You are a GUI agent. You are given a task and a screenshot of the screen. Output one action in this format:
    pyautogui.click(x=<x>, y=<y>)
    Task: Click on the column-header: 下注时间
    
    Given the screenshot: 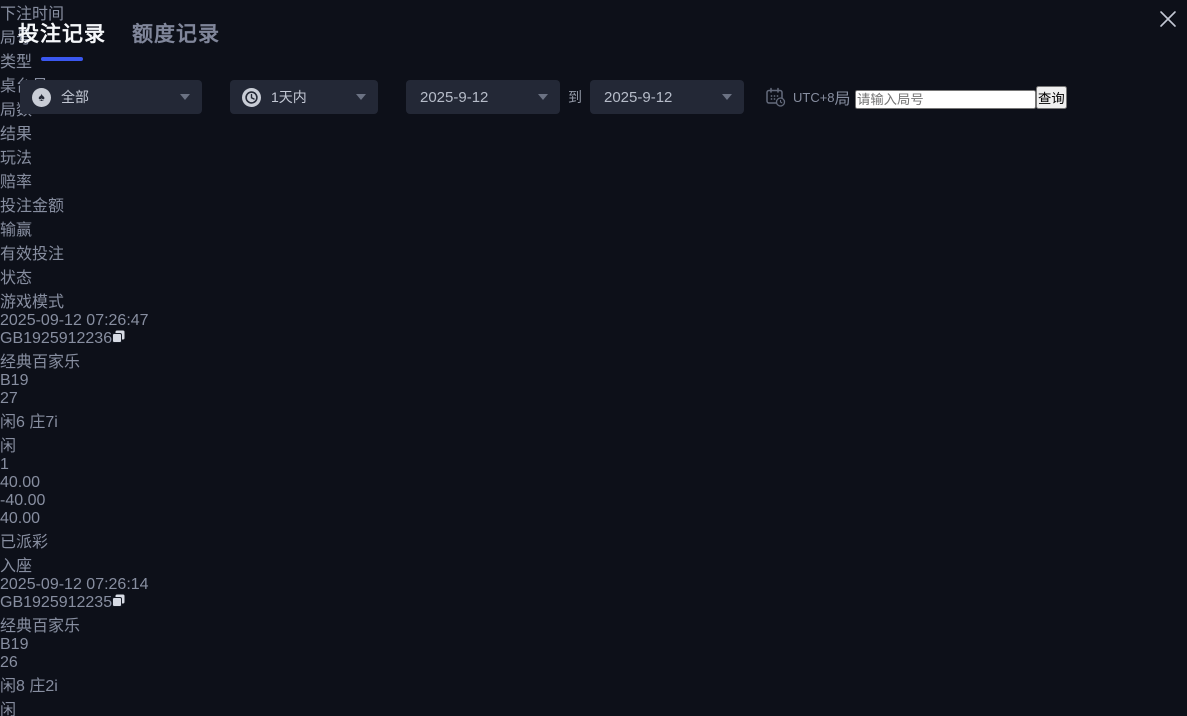 What is the action you would take?
    pyautogui.click(x=32, y=14)
    